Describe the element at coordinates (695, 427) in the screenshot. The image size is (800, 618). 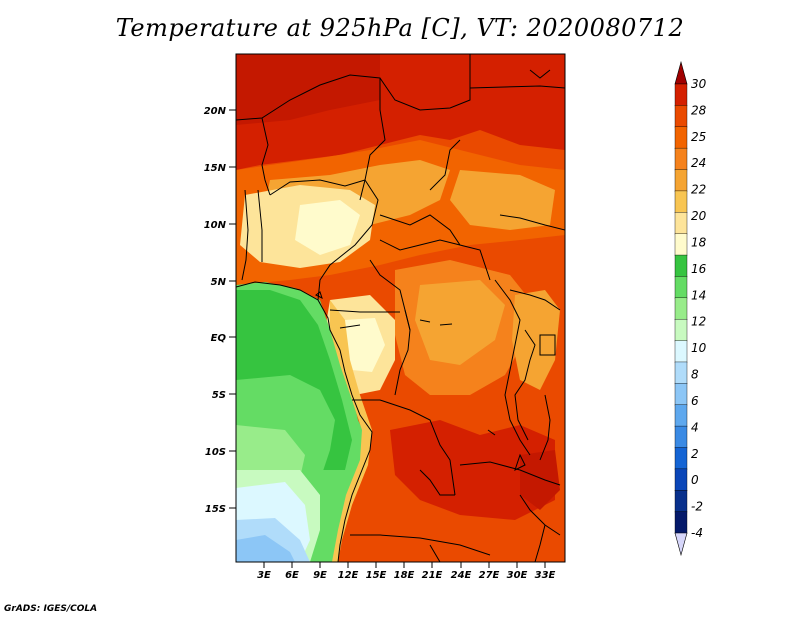
I see `colorbar-label: 4` at that location.